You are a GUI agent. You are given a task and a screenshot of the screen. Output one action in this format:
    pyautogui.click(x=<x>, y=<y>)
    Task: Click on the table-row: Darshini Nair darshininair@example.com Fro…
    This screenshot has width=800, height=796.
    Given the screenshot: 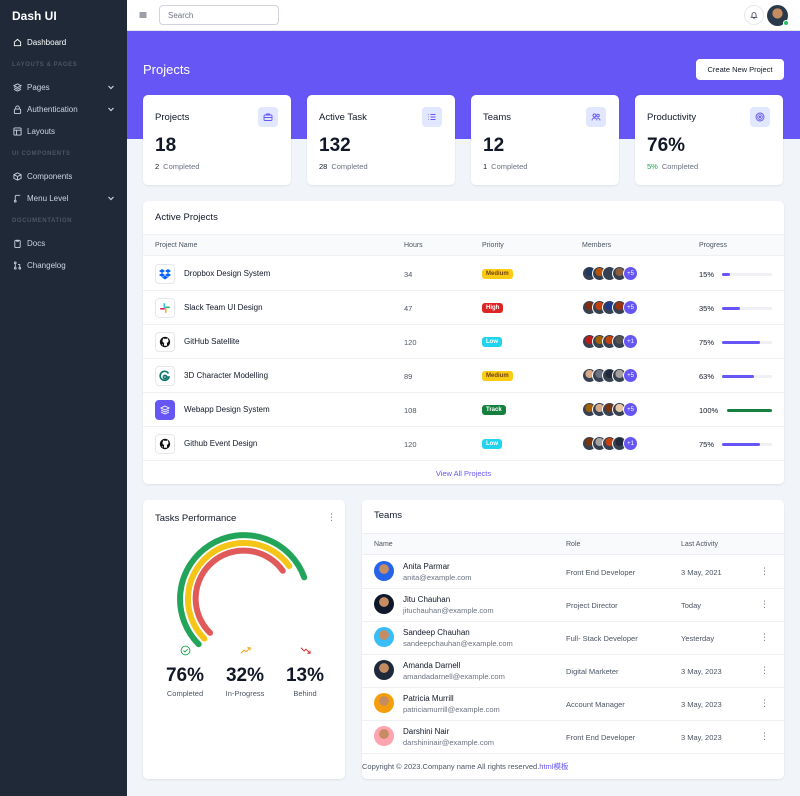 What is the action you would take?
    pyautogui.click(x=573, y=737)
    